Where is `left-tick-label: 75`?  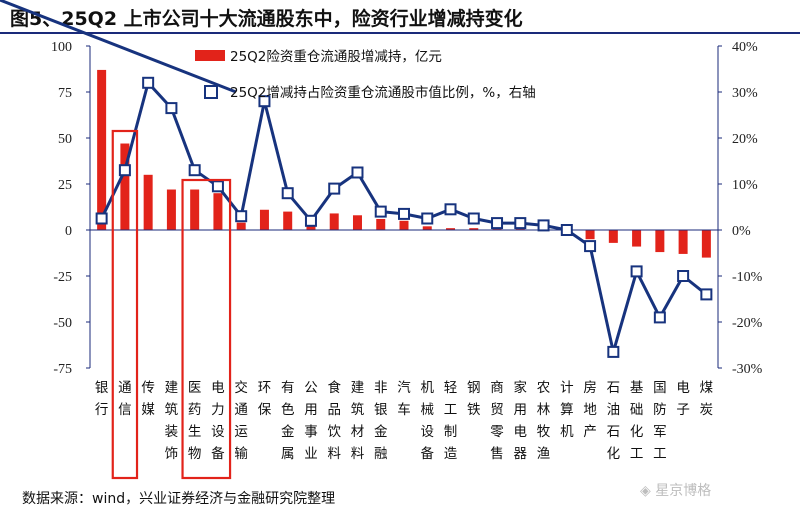
left-tick-label: 75 is located at coordinates (65, 93).